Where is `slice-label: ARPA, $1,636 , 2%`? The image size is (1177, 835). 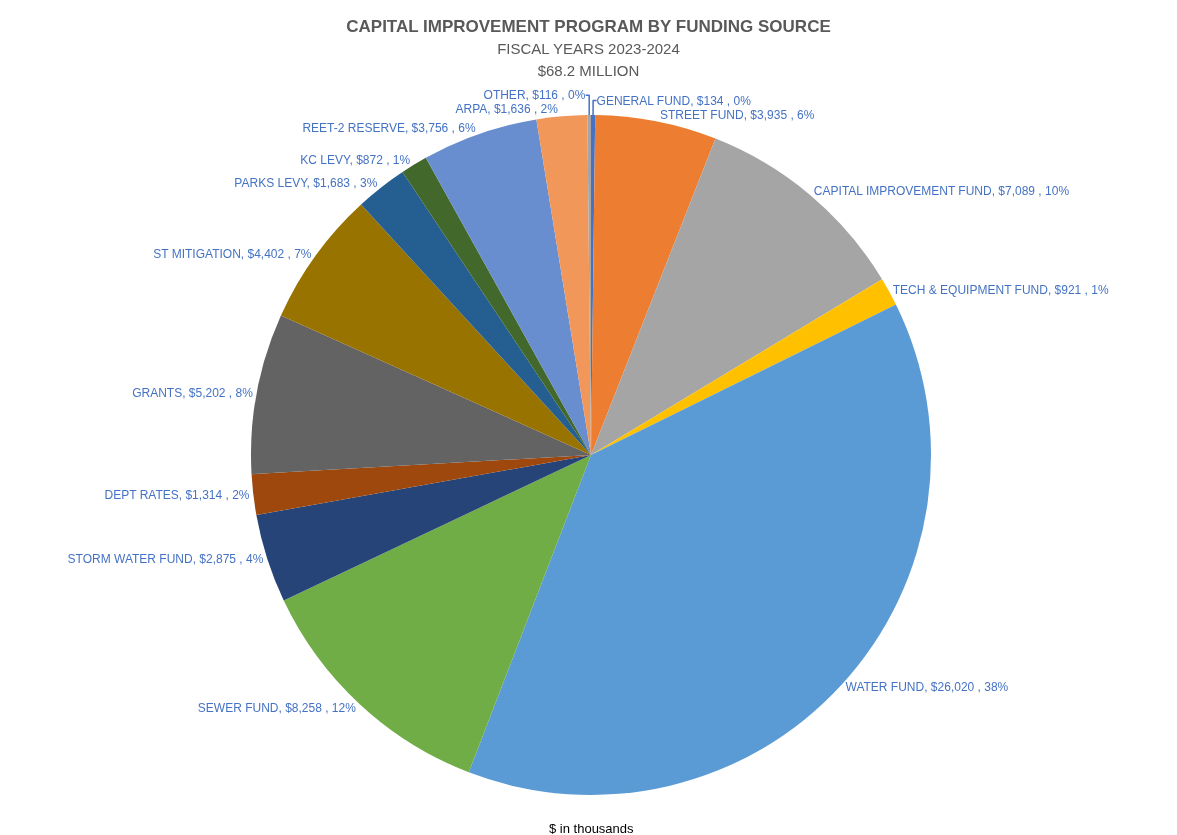 slice-label: ARPA, $1,636 , 2% is located at coordinates (507, 109).